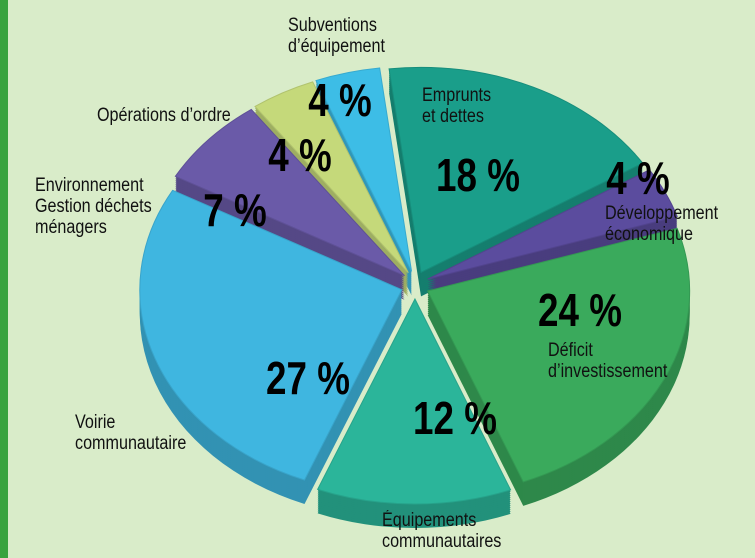  I want to click on slice-label: Emprunts et dettes, so click(457, 106).